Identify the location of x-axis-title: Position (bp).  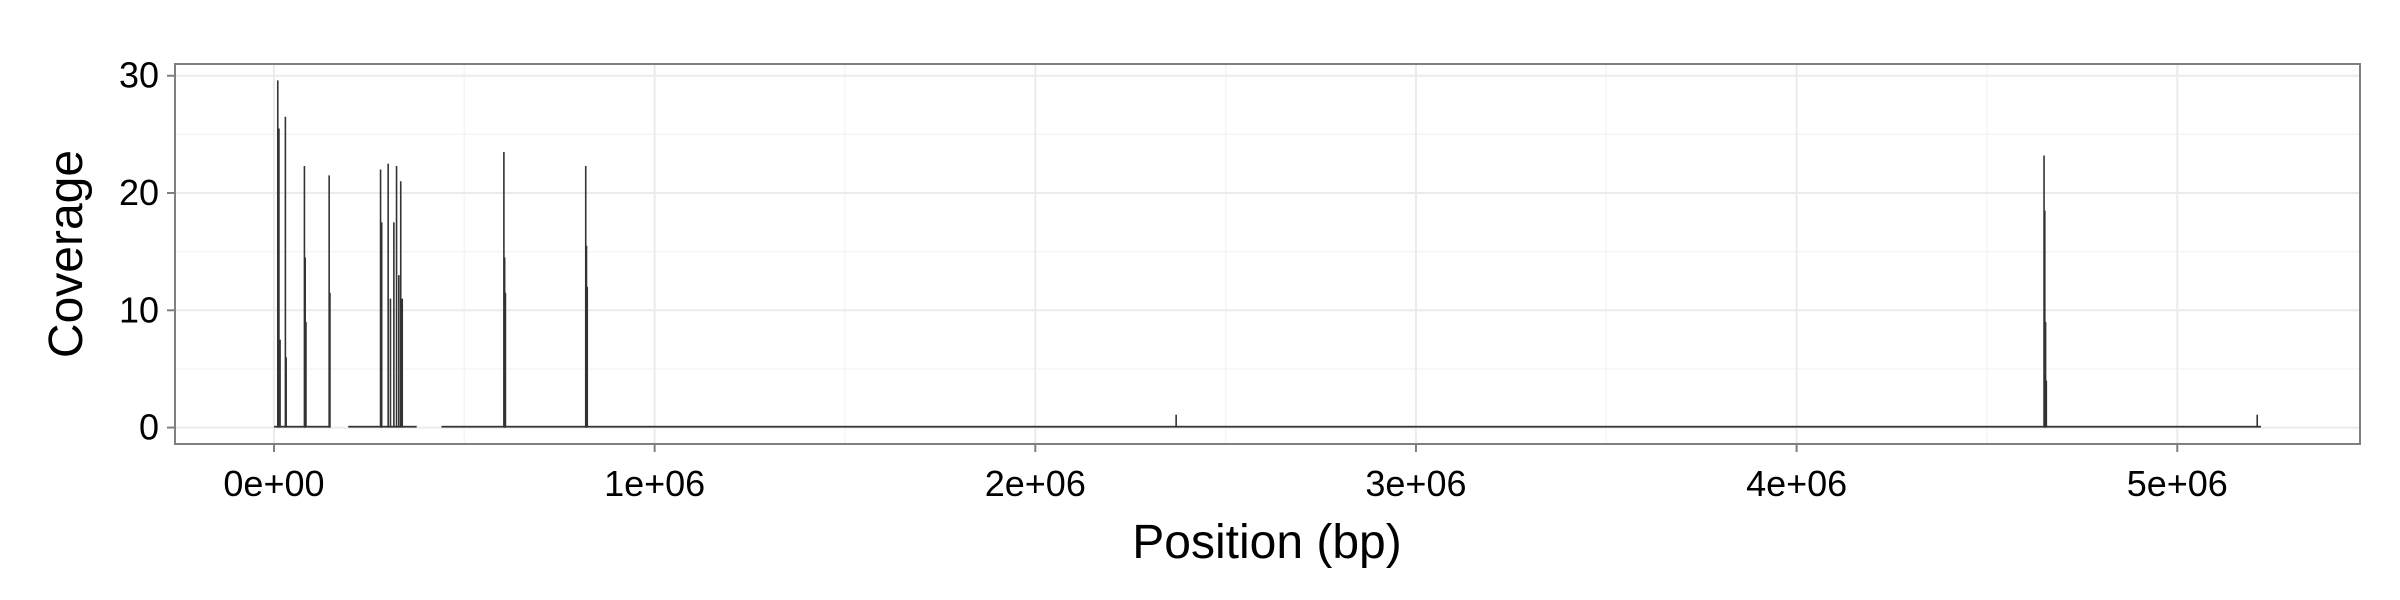
(1266, 542).